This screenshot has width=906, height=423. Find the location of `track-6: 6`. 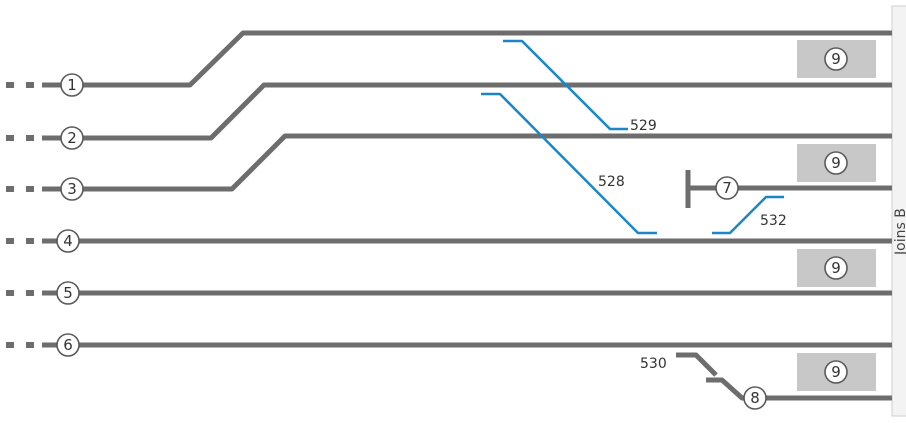

track-6: 6 is located at coordinates (449, 345).